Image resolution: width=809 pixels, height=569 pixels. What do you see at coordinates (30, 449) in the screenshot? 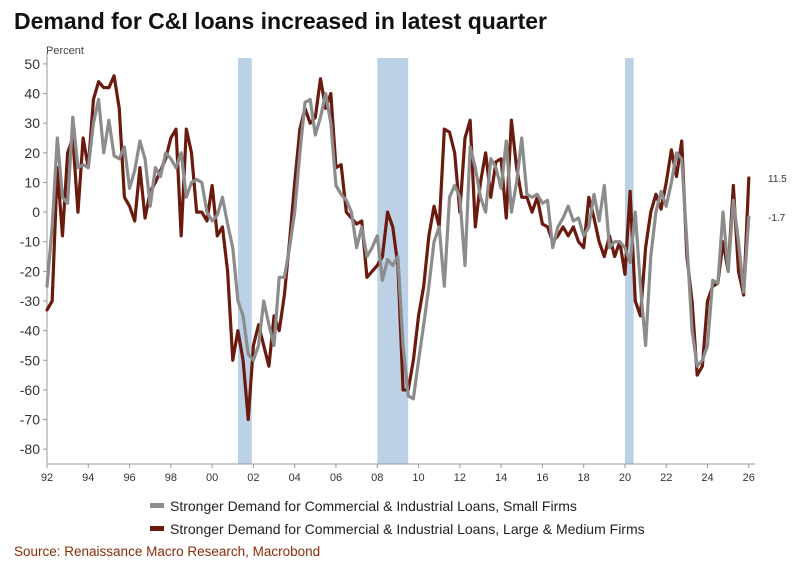
I see `y-tick-label: -80` at bounding box center [30, 449].